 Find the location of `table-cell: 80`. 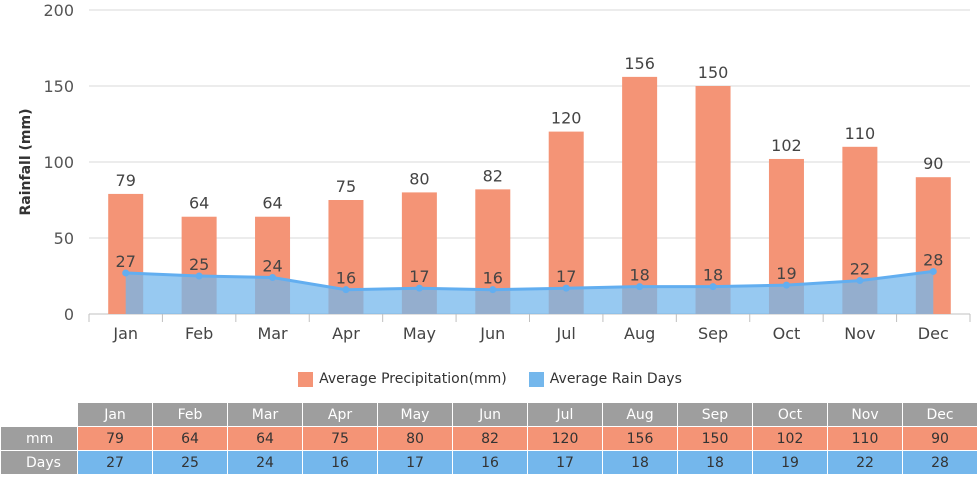

table-cell: 80 is located at coordinates (415, 438).